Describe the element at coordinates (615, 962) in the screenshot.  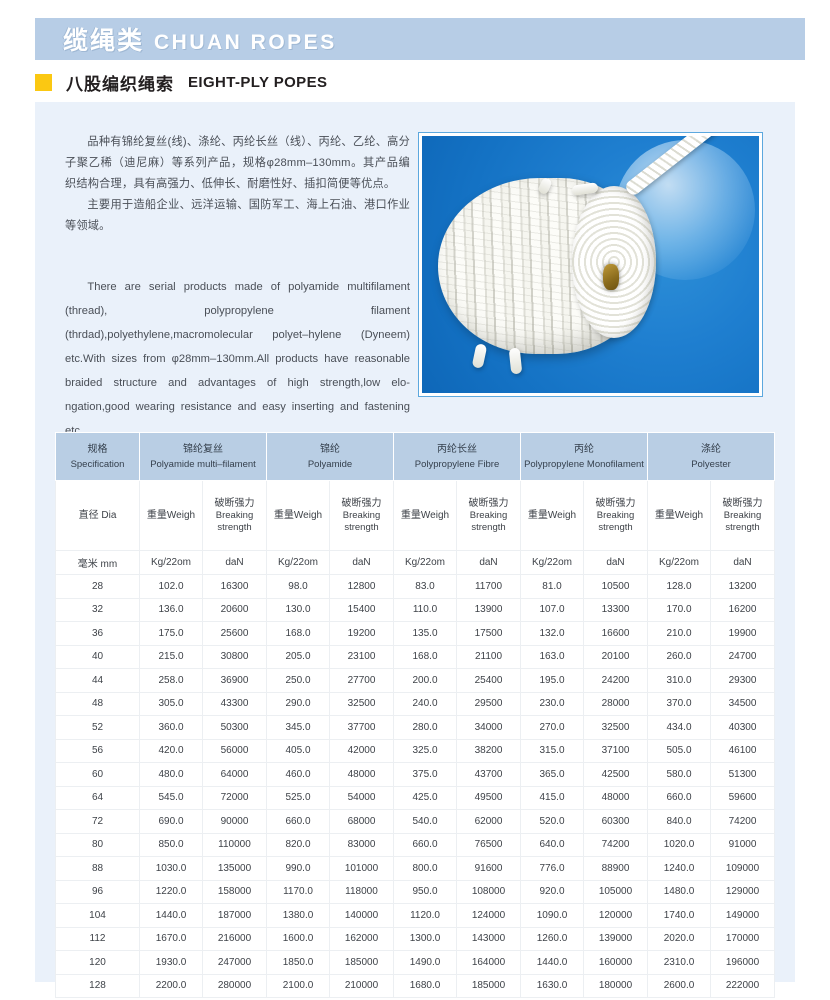
I see `table-cell: 160000` at that location.